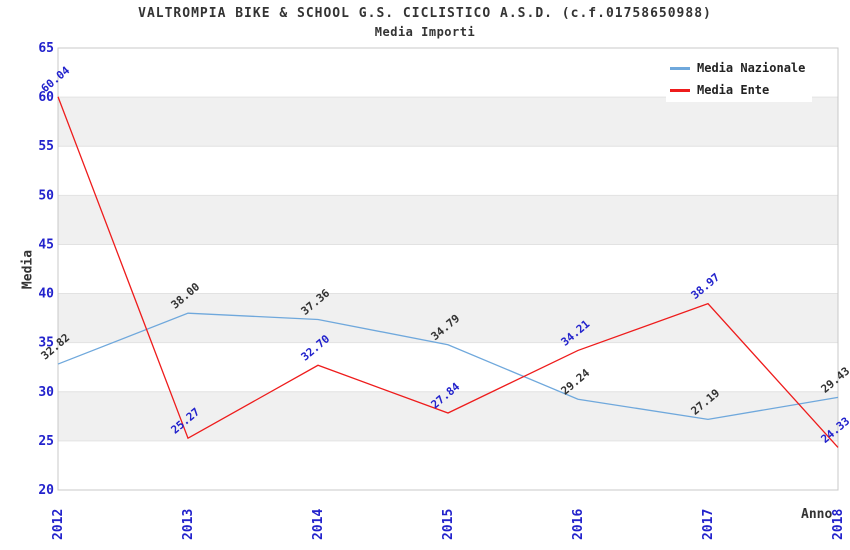  What do you see at coordinates (680, 90) in the screenshot?
I see `line-swatch-ente-icon` at bounding box center [680, 90].